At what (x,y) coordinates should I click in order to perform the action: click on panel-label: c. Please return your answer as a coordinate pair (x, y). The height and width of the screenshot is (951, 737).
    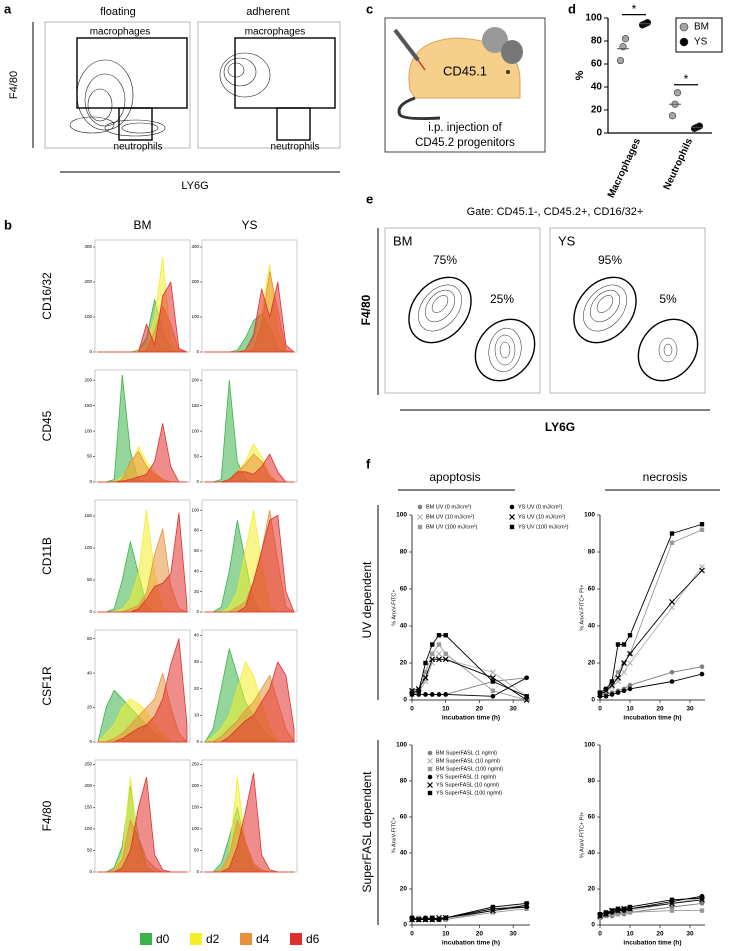
    Looking at the image, I should click on (369, 8).